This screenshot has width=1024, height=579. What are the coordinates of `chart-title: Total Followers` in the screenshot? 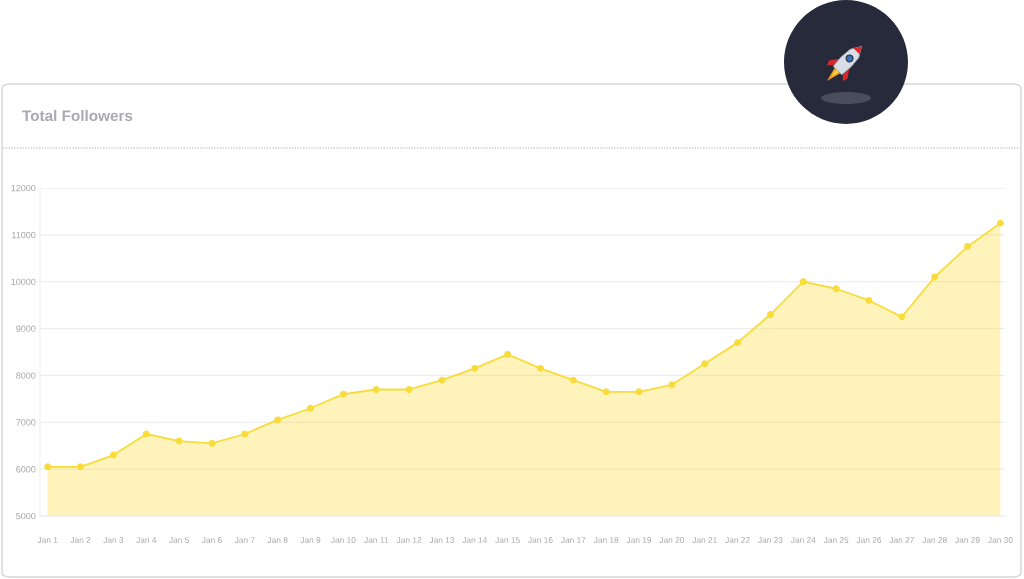 It's located at (77, 115).